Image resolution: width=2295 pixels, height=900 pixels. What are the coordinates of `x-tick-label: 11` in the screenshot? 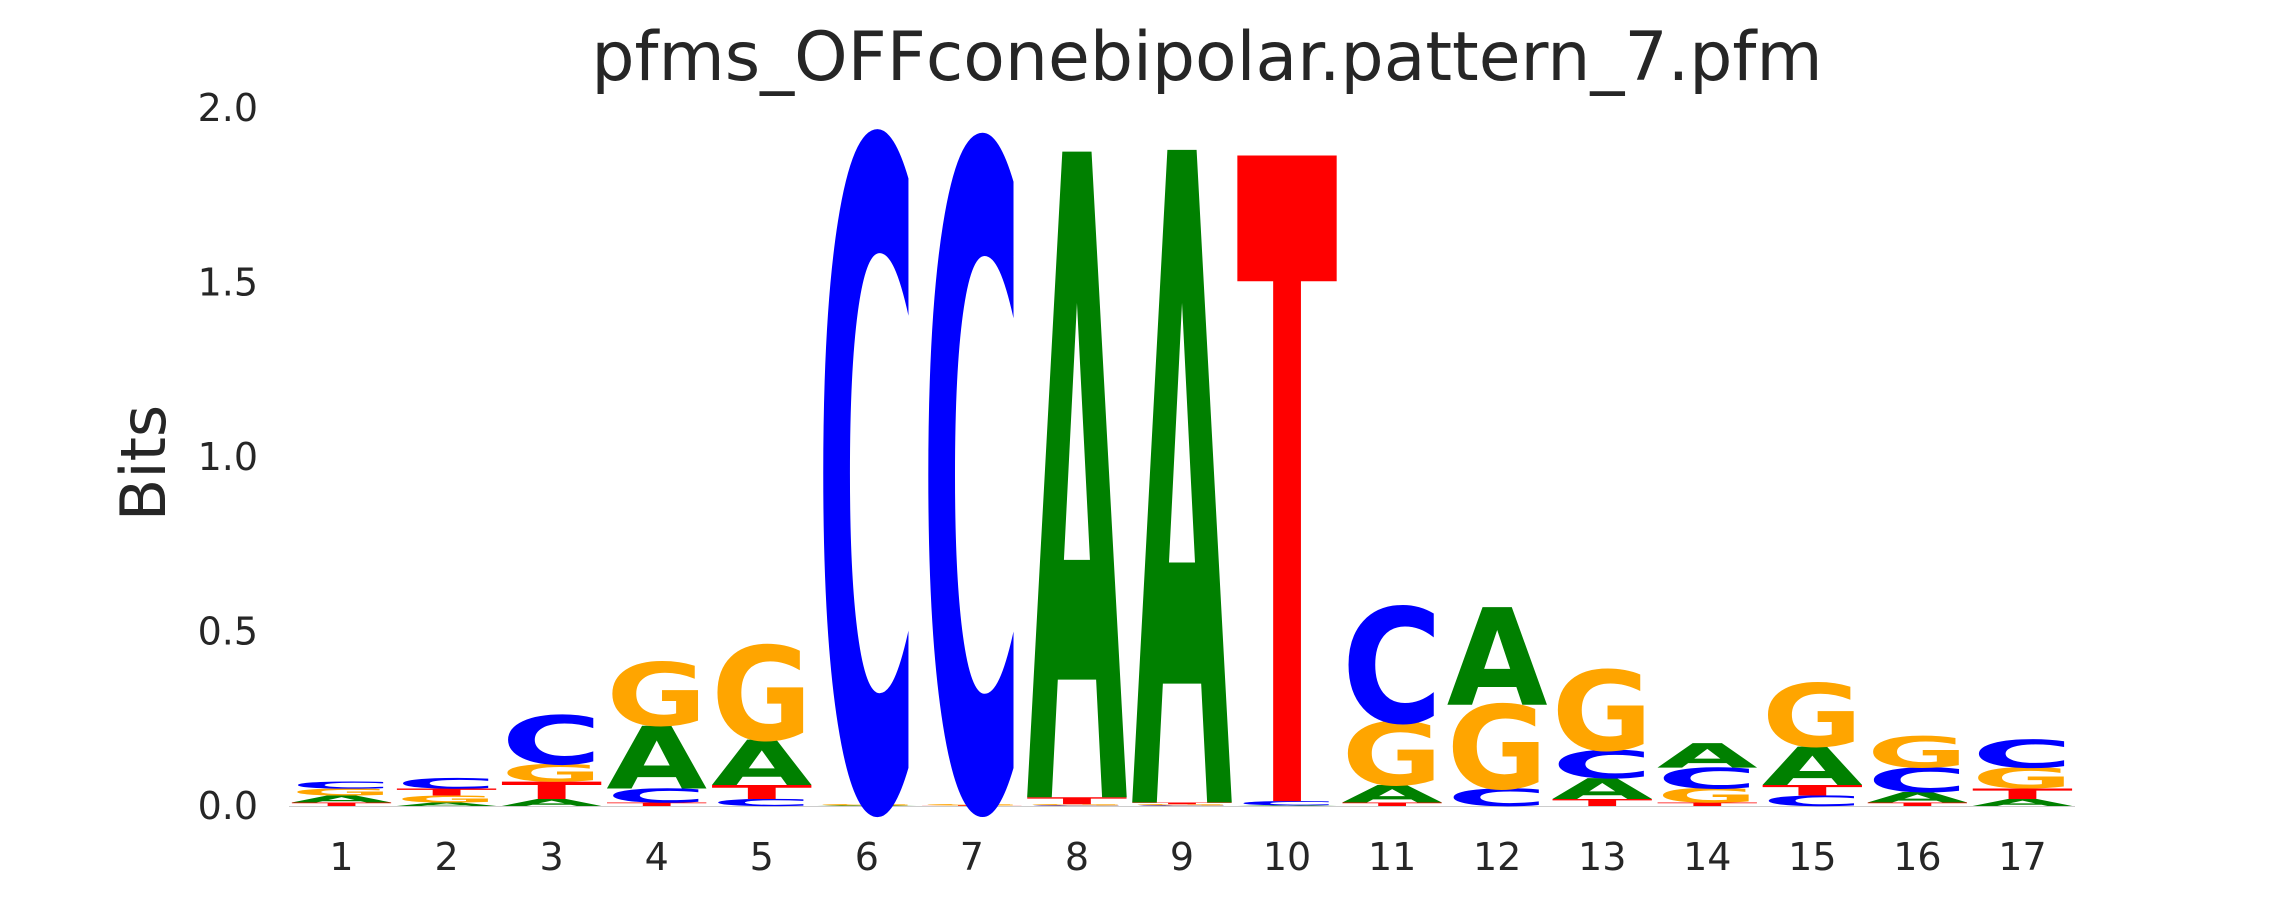 It's located at (1392, 857).